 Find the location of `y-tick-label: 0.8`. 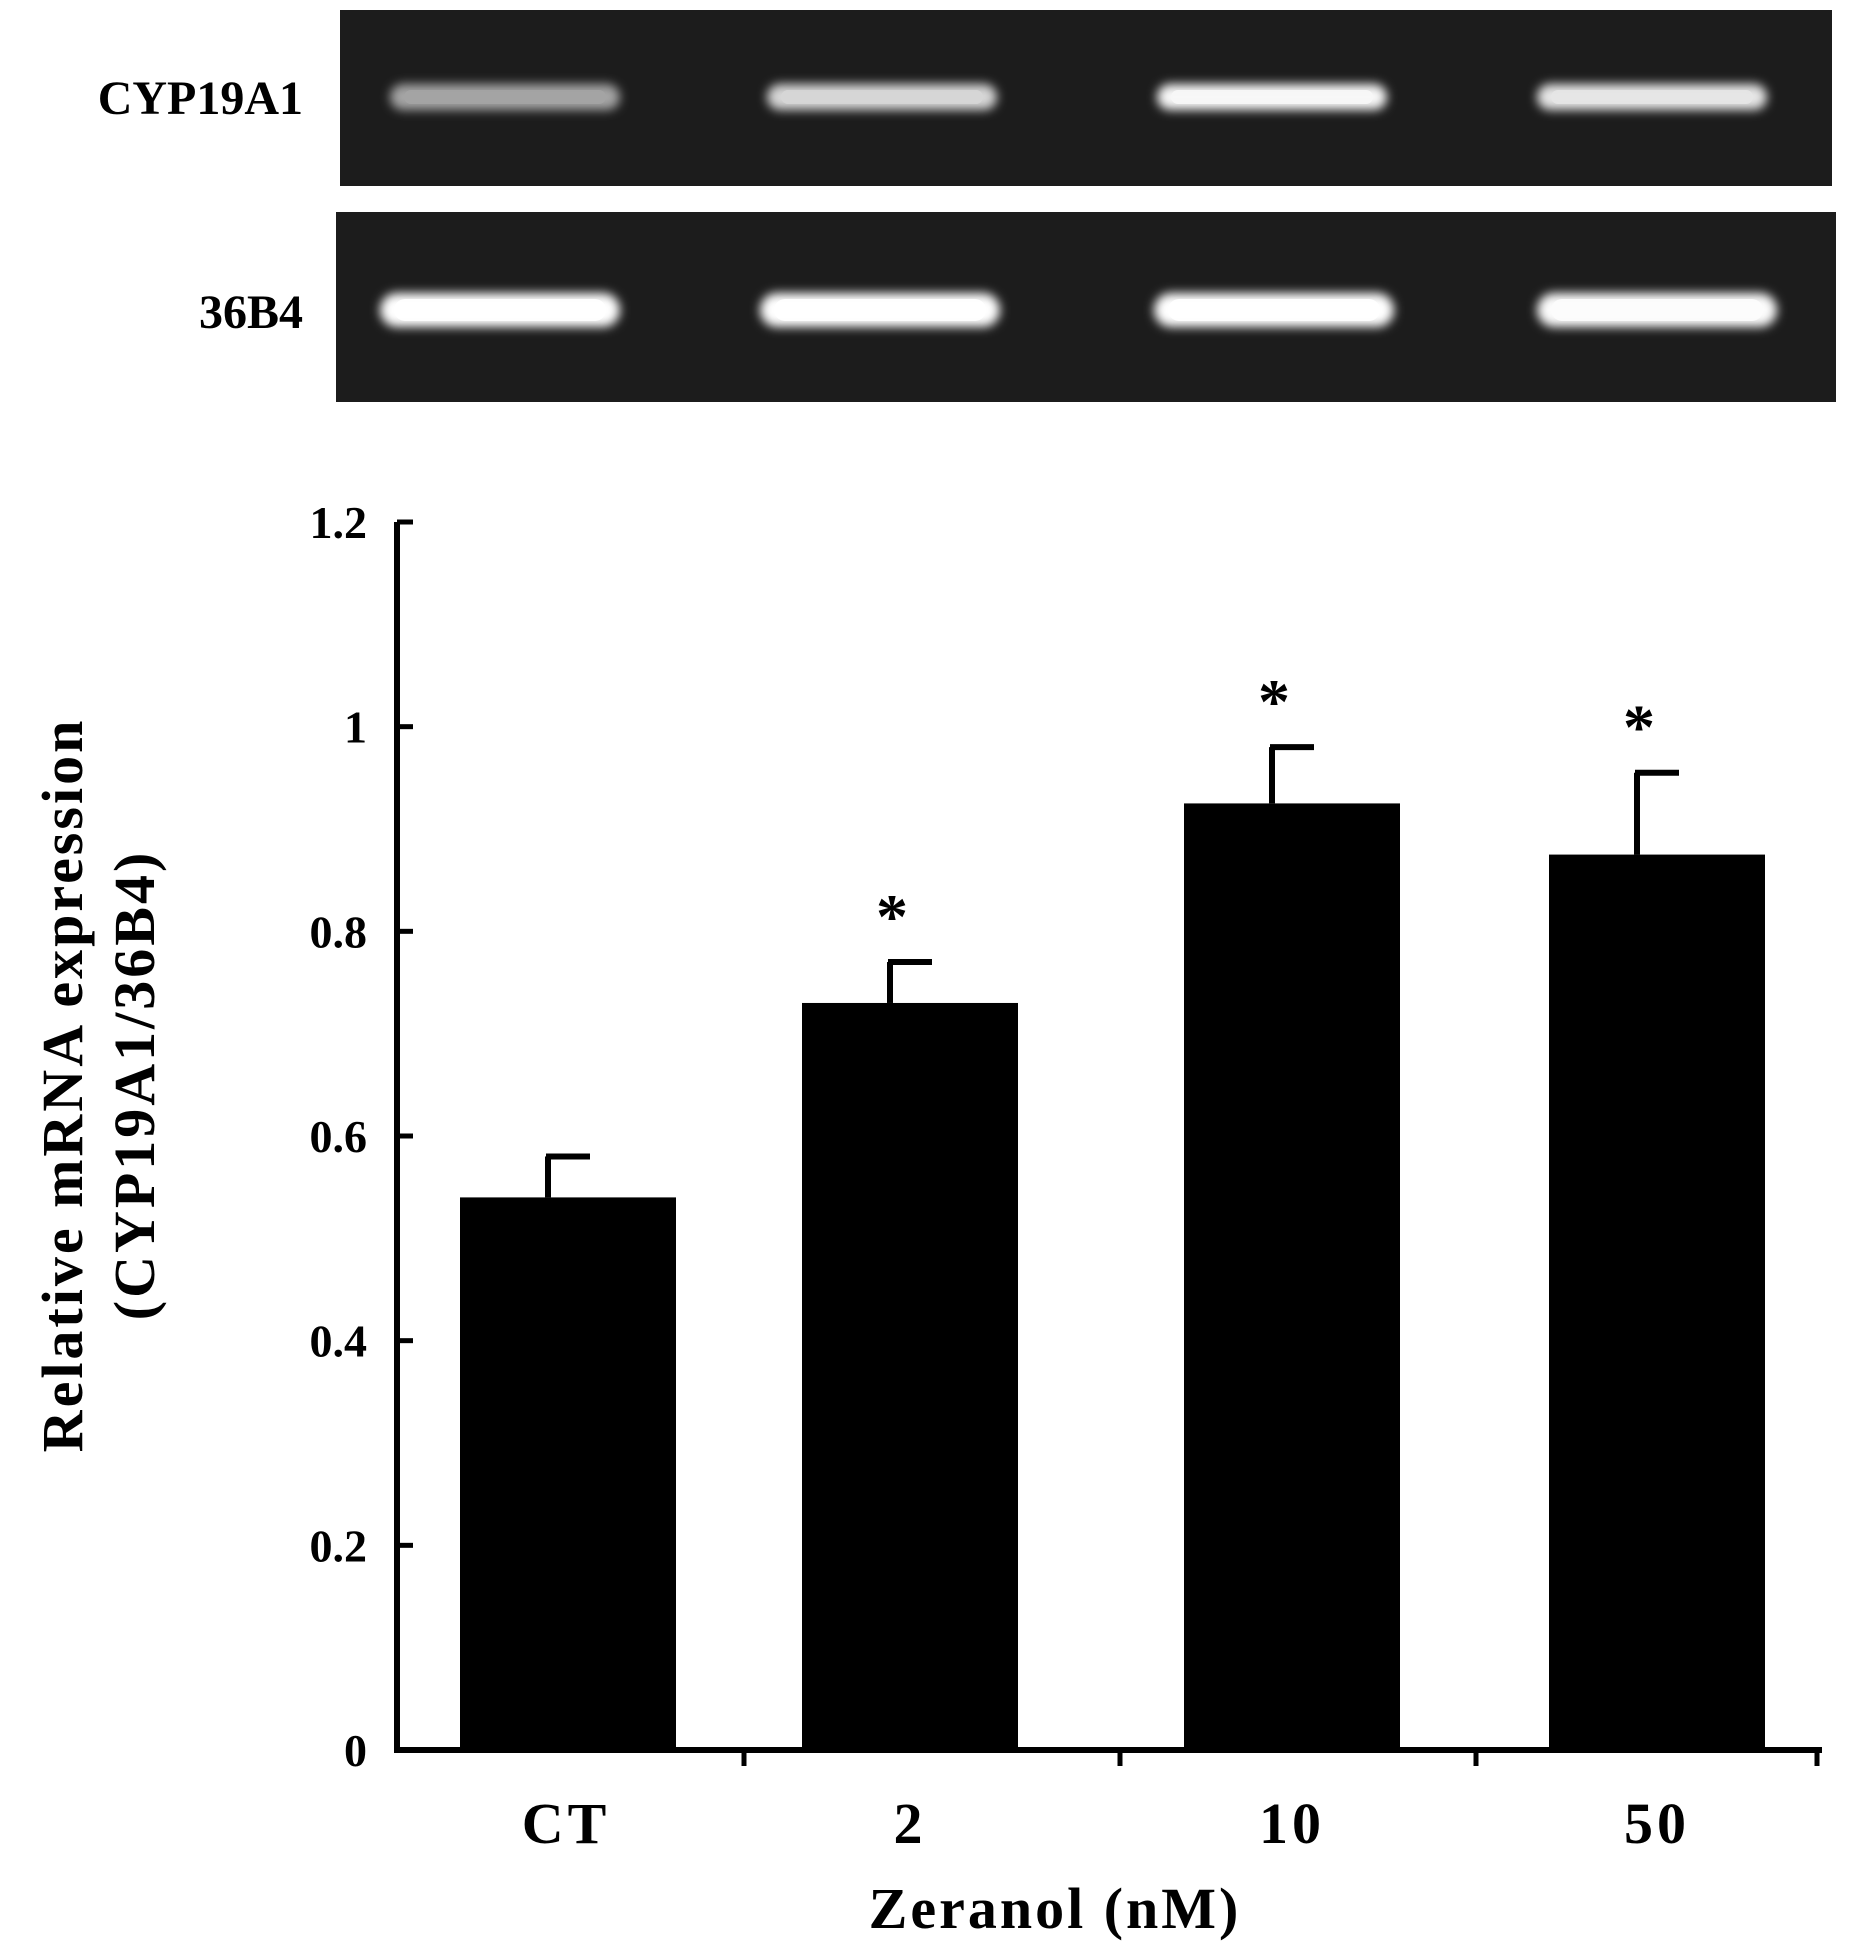

y-tick-label: 0.8 is located at coordinates (339, 931).